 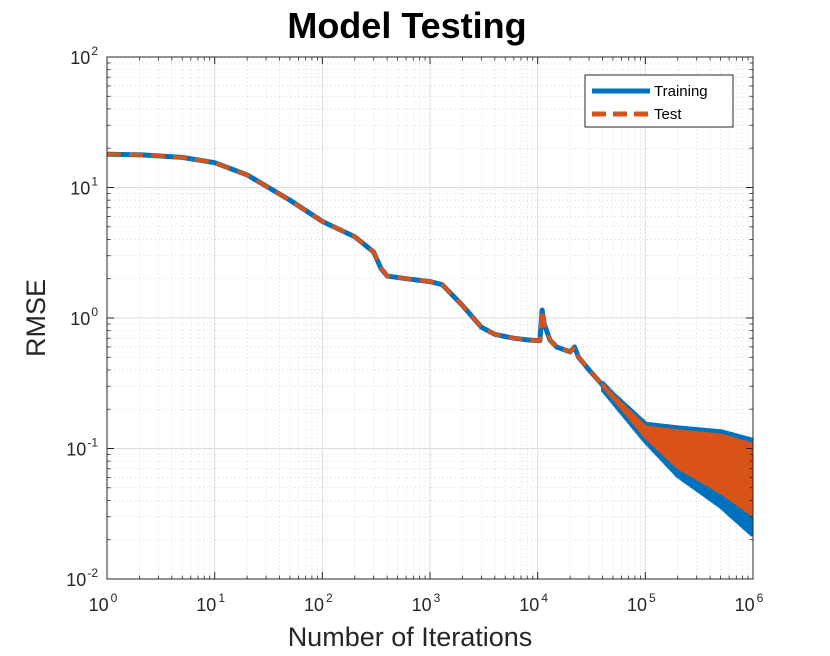 I want to click on legend-label-test: Test, so click(x=668, y=114).